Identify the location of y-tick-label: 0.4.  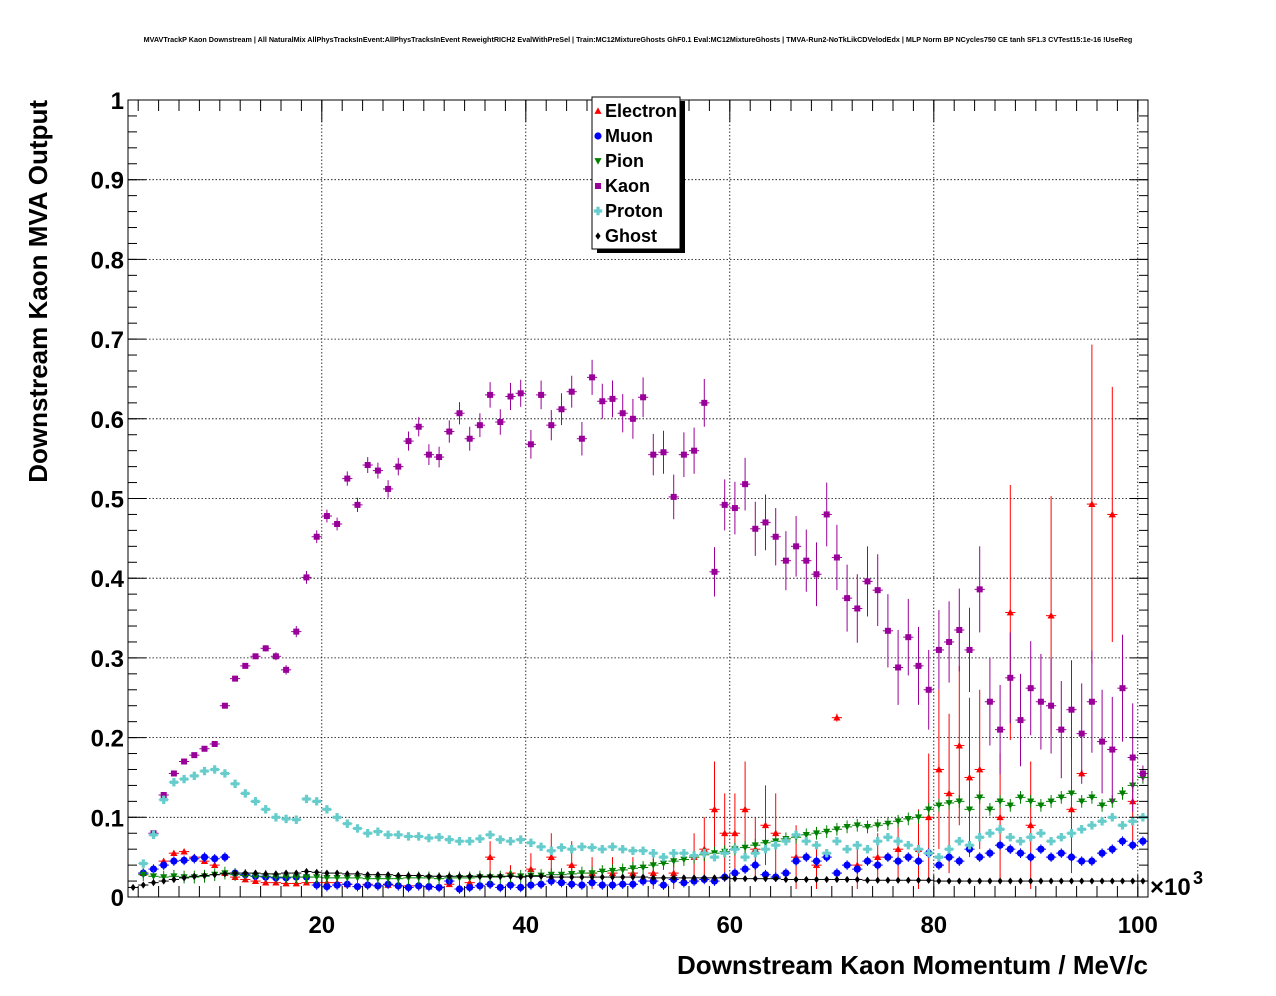
(108, 579).